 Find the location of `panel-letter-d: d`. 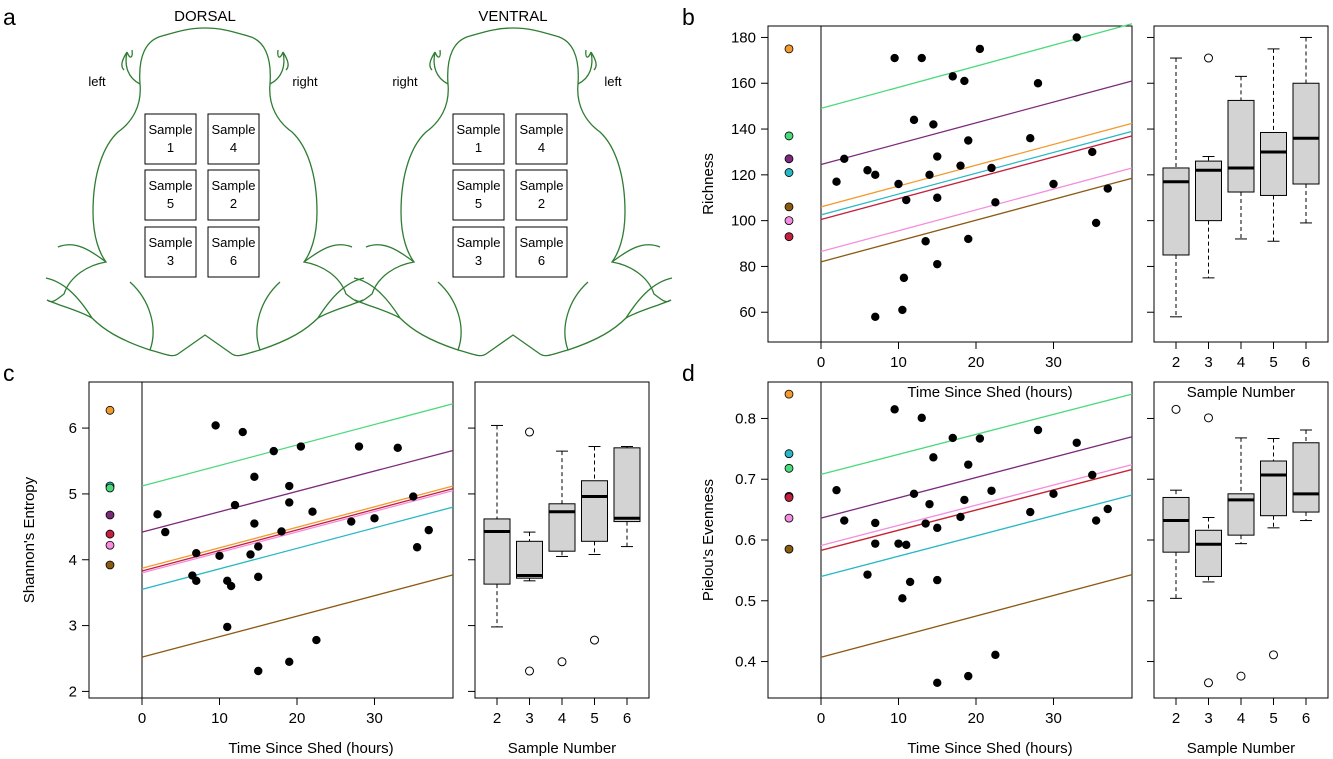

panel-letter-d: d is located at coordinates (688, 373).